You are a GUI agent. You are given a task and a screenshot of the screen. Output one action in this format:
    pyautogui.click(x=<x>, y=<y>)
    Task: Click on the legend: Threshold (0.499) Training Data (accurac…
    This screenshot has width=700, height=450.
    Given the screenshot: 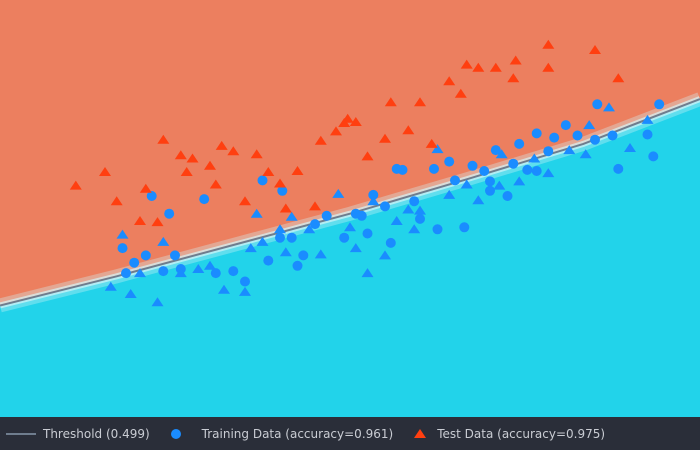 What is the action you would take?
    pyautogui.click(x=350, y=433)
    